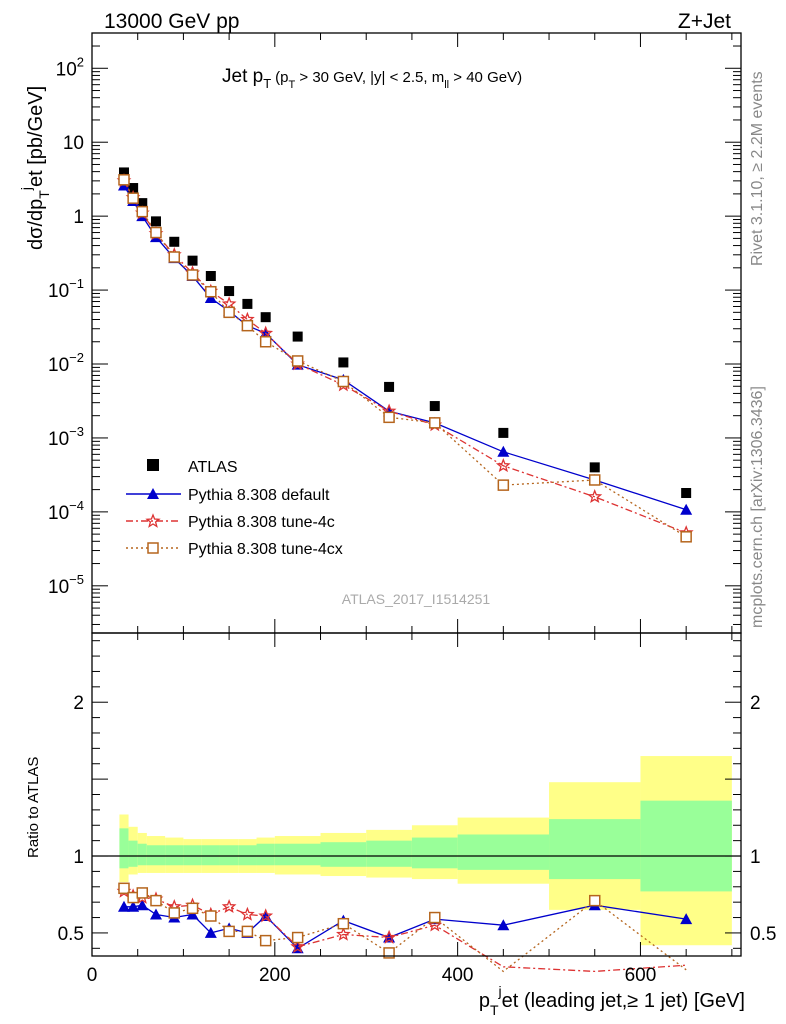 Image resolution: width=786 pixels, height=1024 pixels. I want to click on rivet-label: Rivet 3.1.10, ≥ 2.2M events, so click(757, 168).